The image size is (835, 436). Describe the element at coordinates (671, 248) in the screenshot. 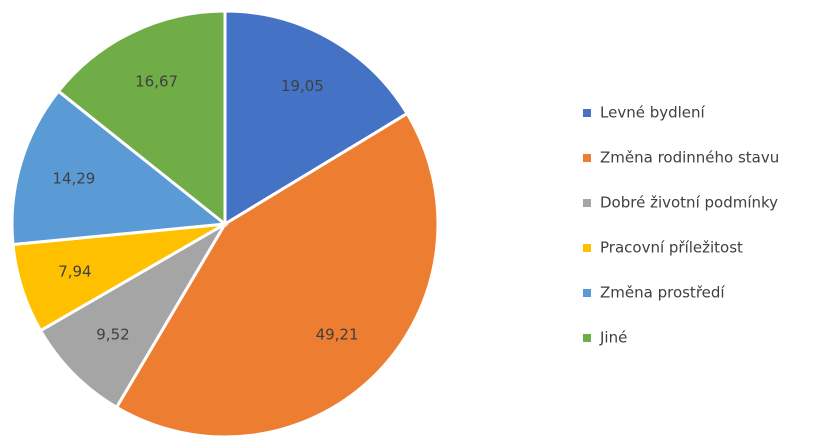

I see `legend-label: Pracovní příležitost` at that location.